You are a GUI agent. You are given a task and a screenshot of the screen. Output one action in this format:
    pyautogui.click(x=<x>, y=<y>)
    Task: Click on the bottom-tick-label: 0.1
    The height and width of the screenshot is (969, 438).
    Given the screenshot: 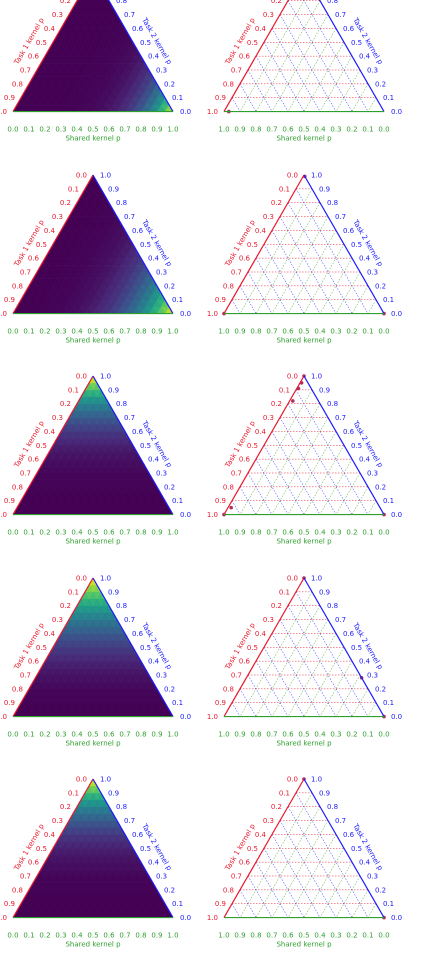 What is the action you would take?
    pyautogui.click(x=367, y=130)
    